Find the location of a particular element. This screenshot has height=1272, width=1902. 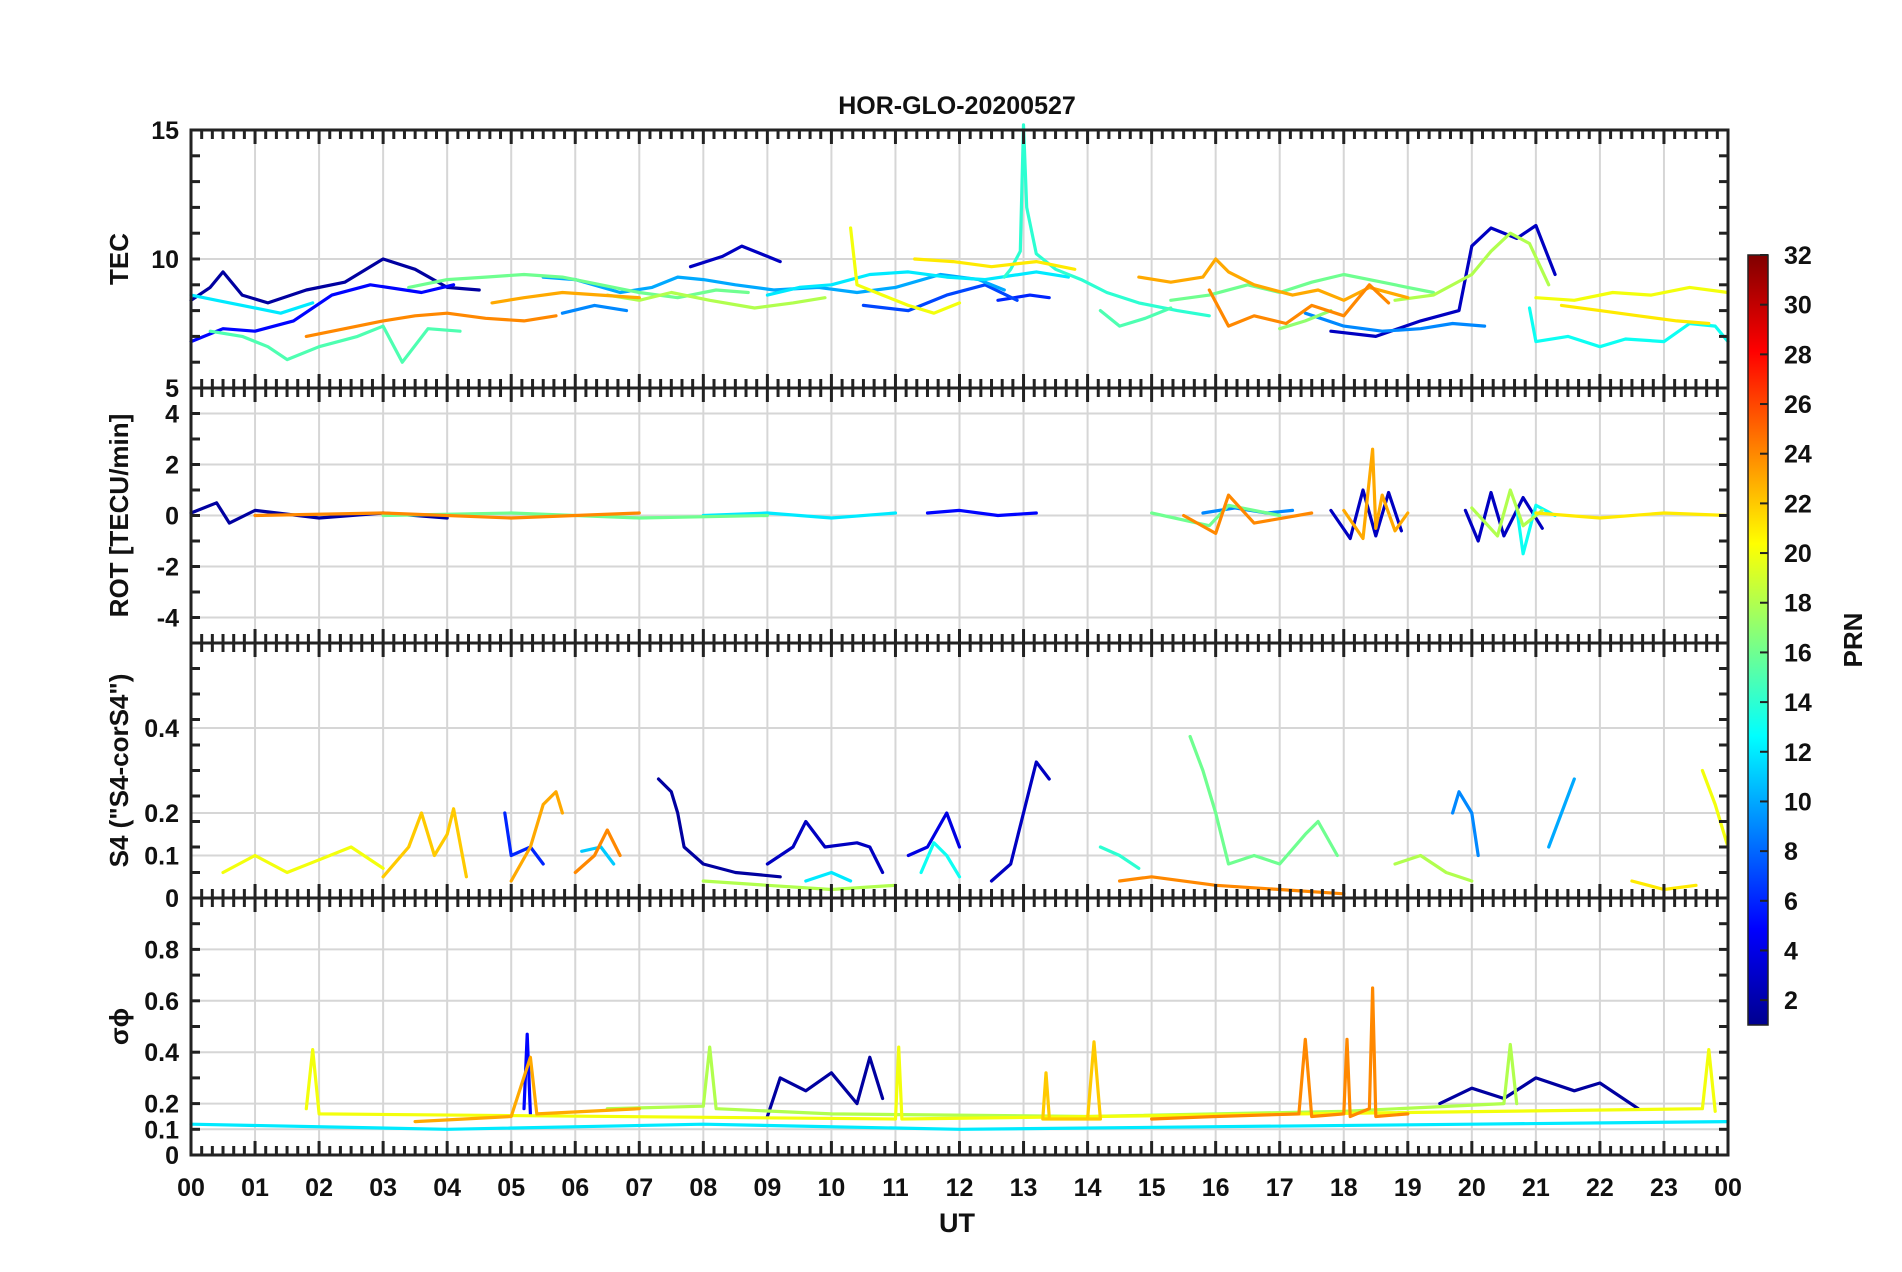

x-tick-label: 19 is located at coordinates (1408, 1188).